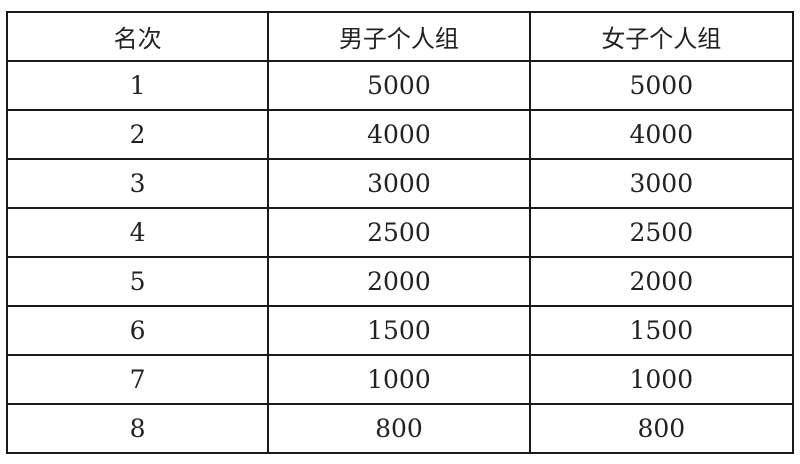  Describe the element at coordinates (137, 379) in the screenshot. I see `rank-cell: 7` at that location.